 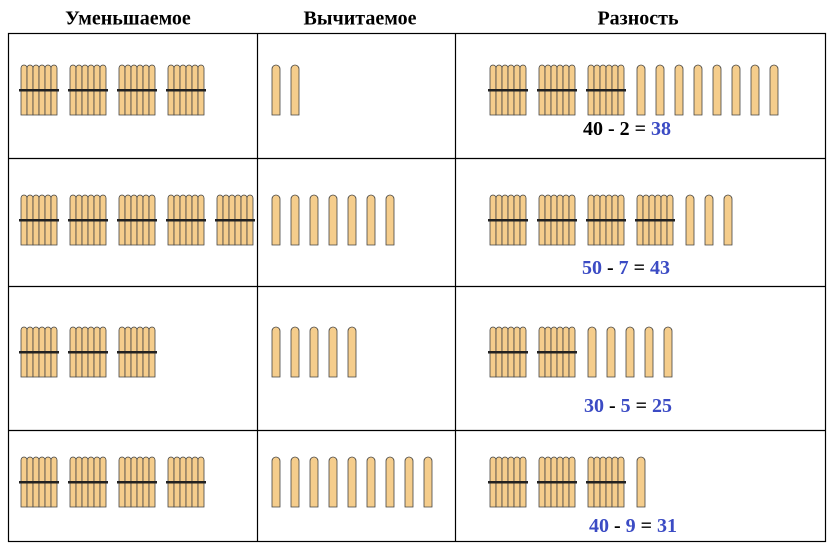 I want to click on difference: 38, so click(x=661, y=129).